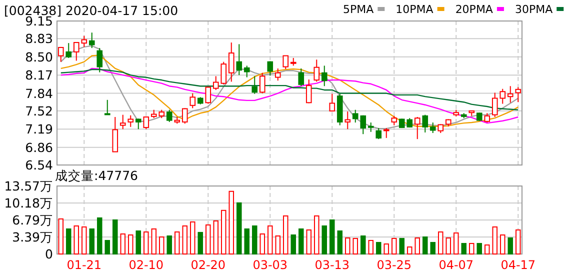  Describe the element at coordinates (39, 93) in the screenshot. I see `y-tick-label: 7.84` at that location.